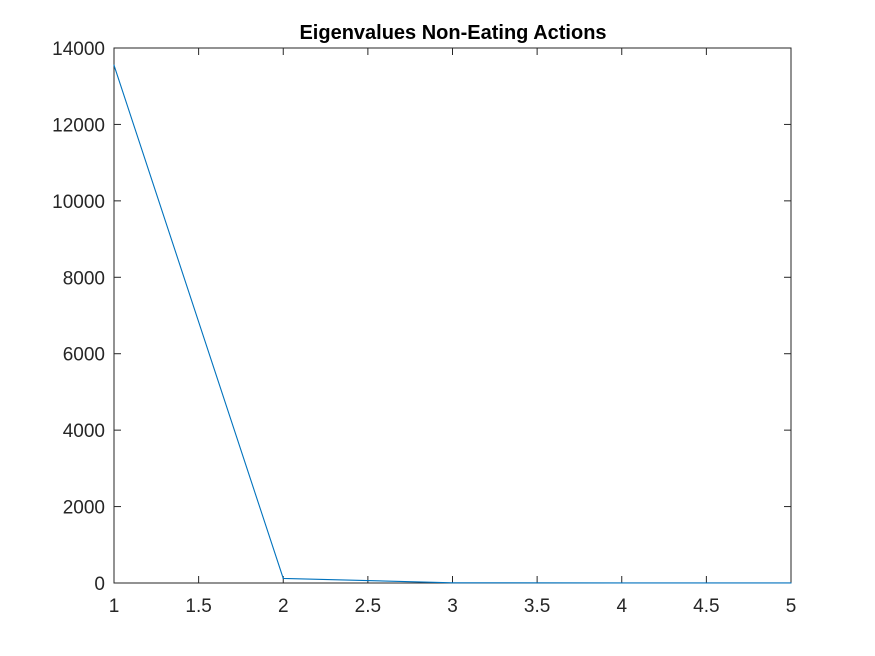  Describe the element at coordinates (78, 49) in the screenshot. I see `y-tick-label: 14000` at that location.